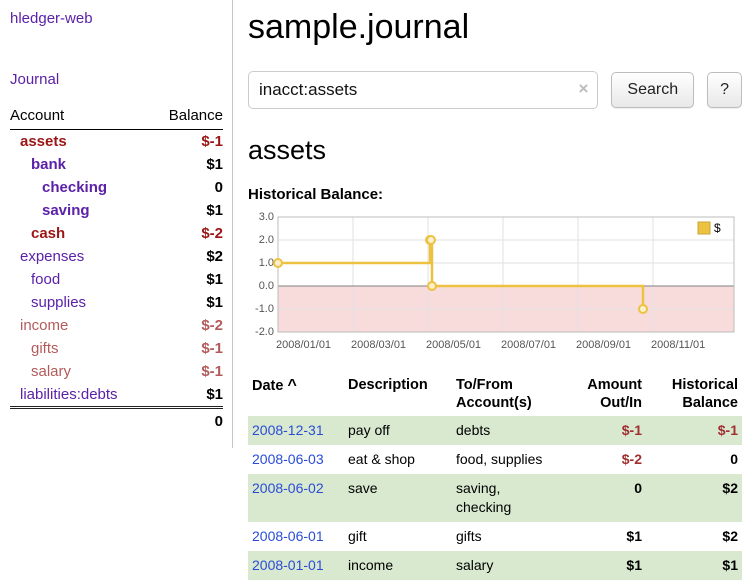 The height and width of the screenshot is (582, 742). What do you see at coordinates (494, 403) in the screenshot?
I see `accounts-header-line2: Account(s)` at bounding box center [494, 403].